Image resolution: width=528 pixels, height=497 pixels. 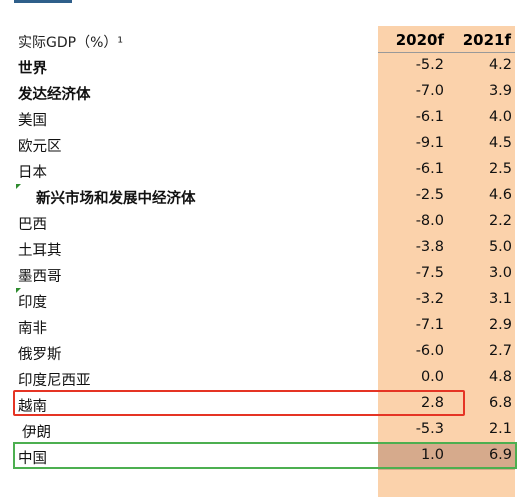 I want to click on value-2021f: 4.5, so click(x=500, y=143).